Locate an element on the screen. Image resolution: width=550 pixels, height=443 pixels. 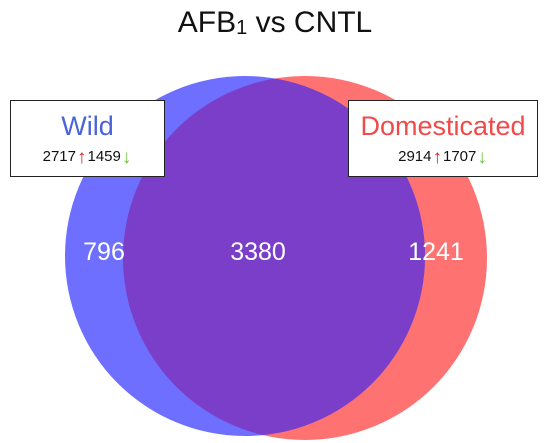
domesticated-only-count: 1241 is located at coordinates (436, 252).